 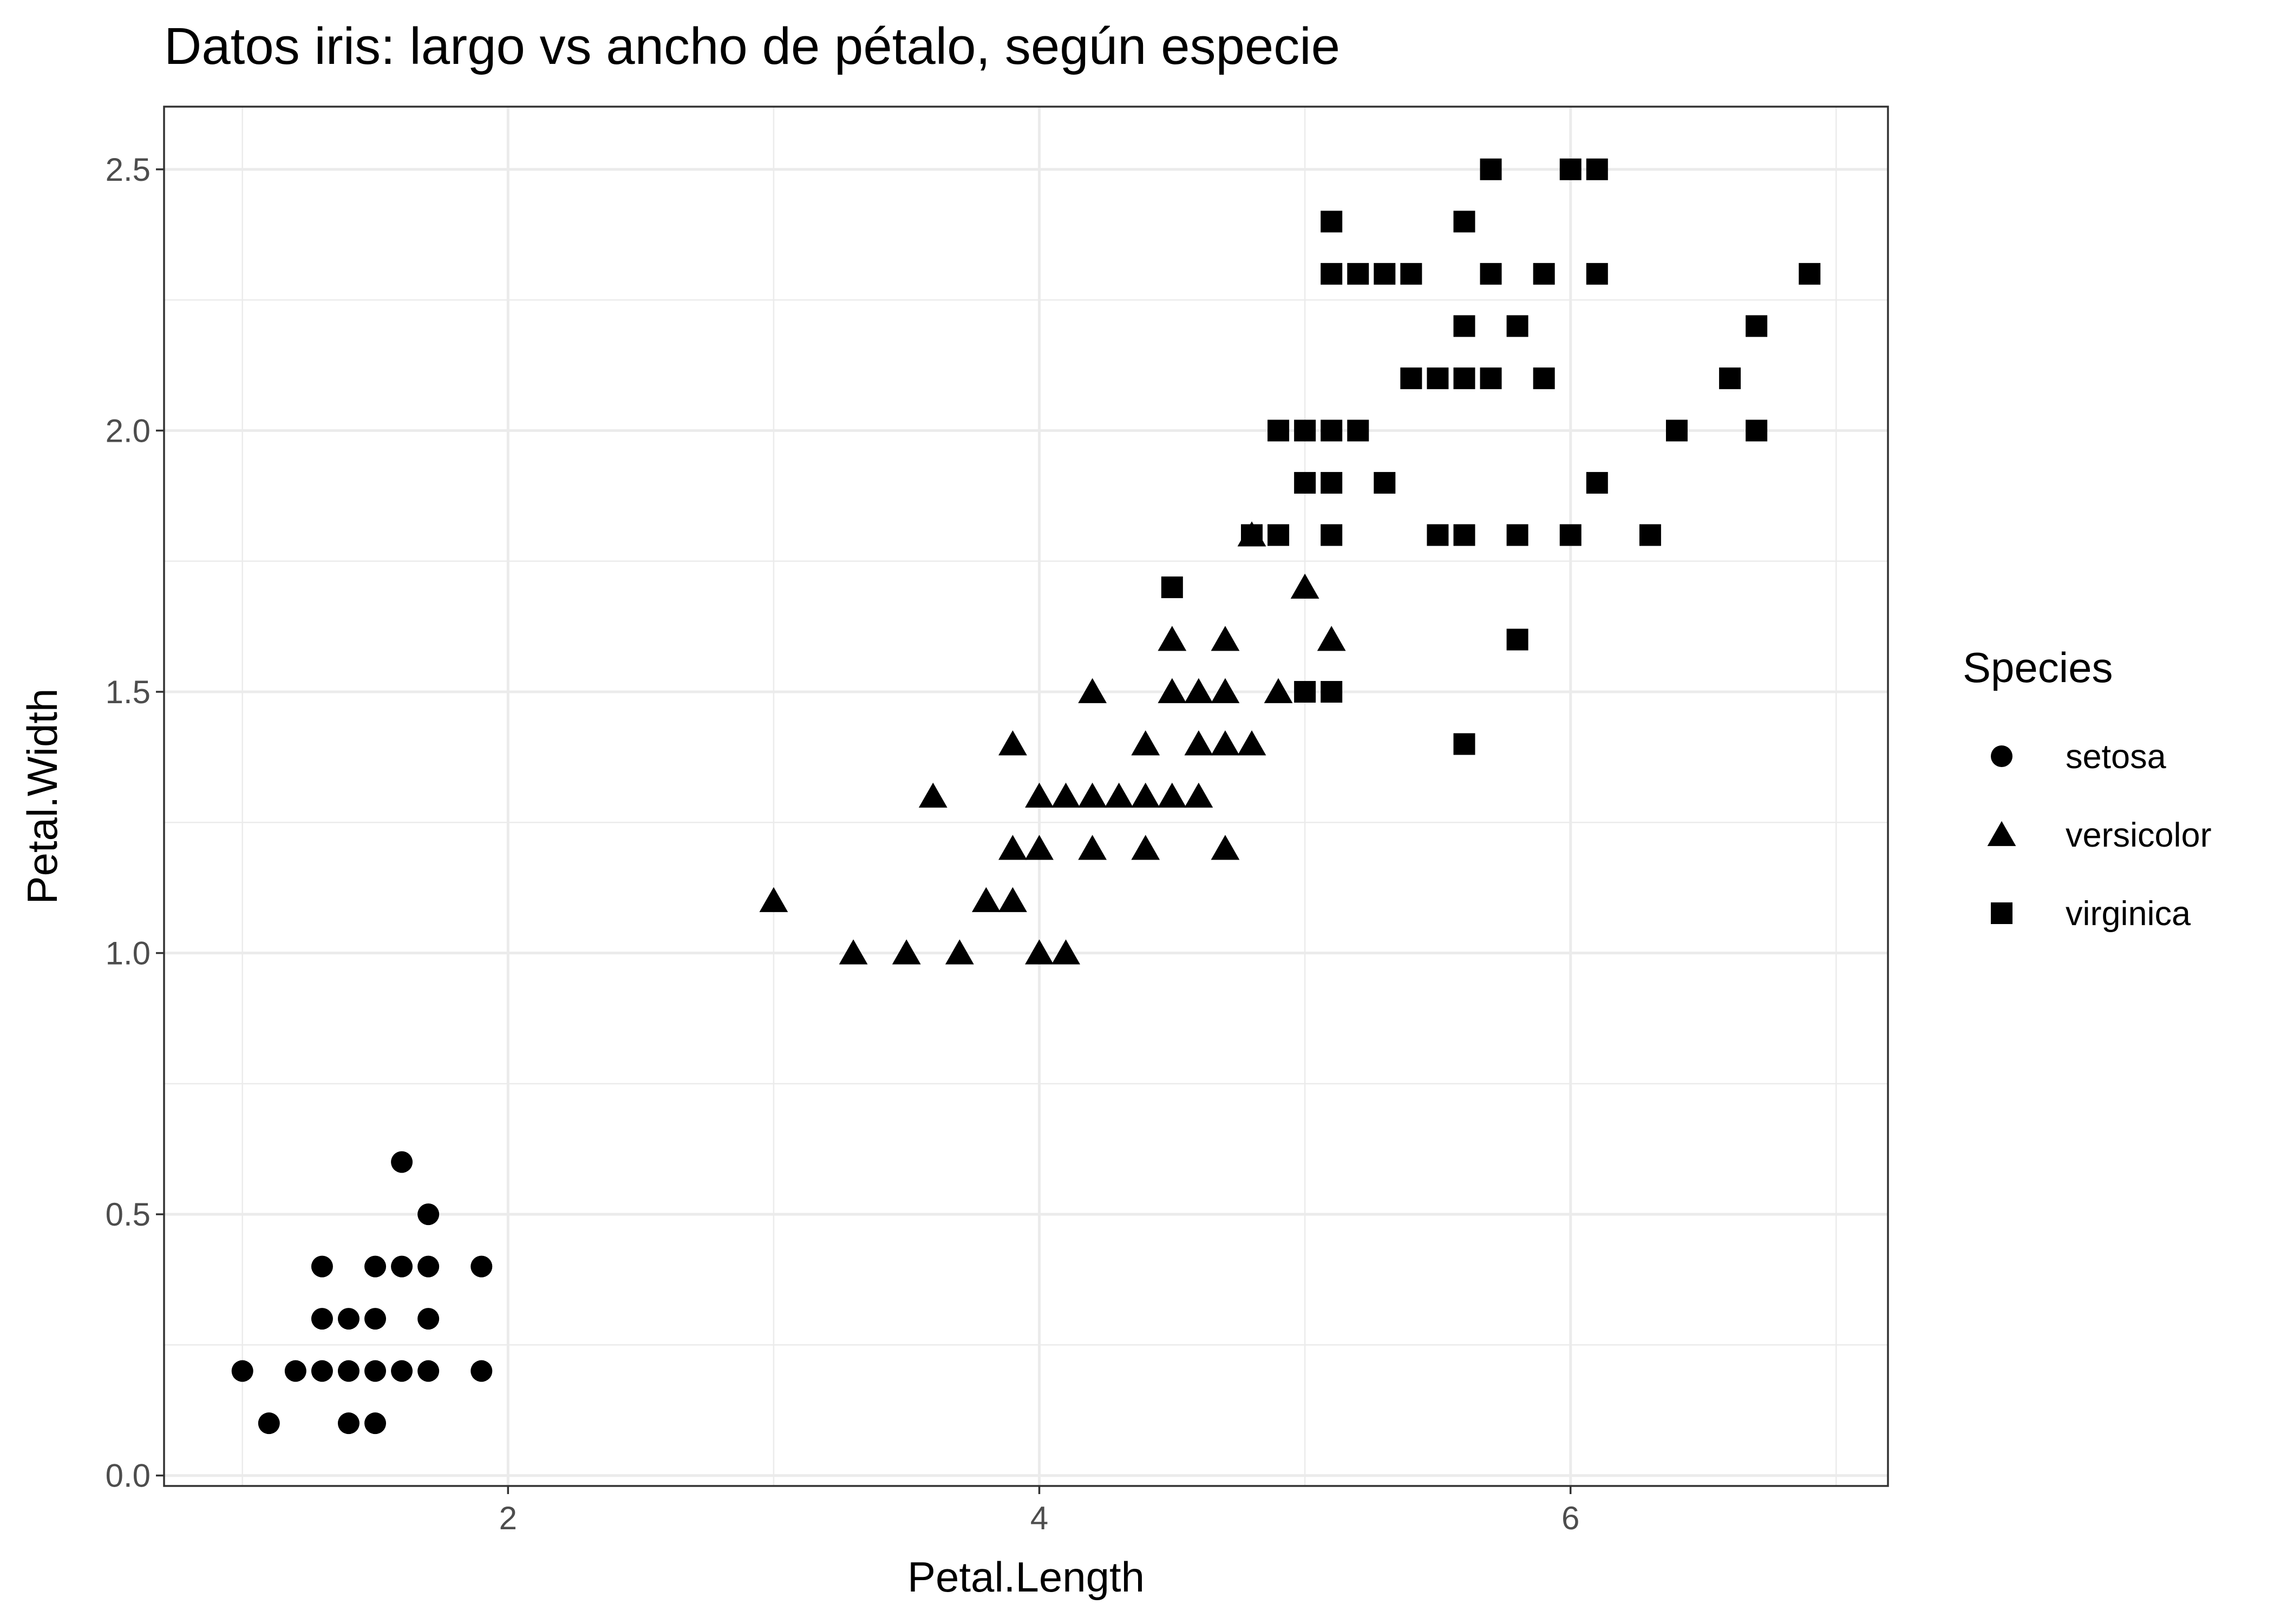 I want to click on y-tick-label: 0.5, so click(x=129, y=1215).